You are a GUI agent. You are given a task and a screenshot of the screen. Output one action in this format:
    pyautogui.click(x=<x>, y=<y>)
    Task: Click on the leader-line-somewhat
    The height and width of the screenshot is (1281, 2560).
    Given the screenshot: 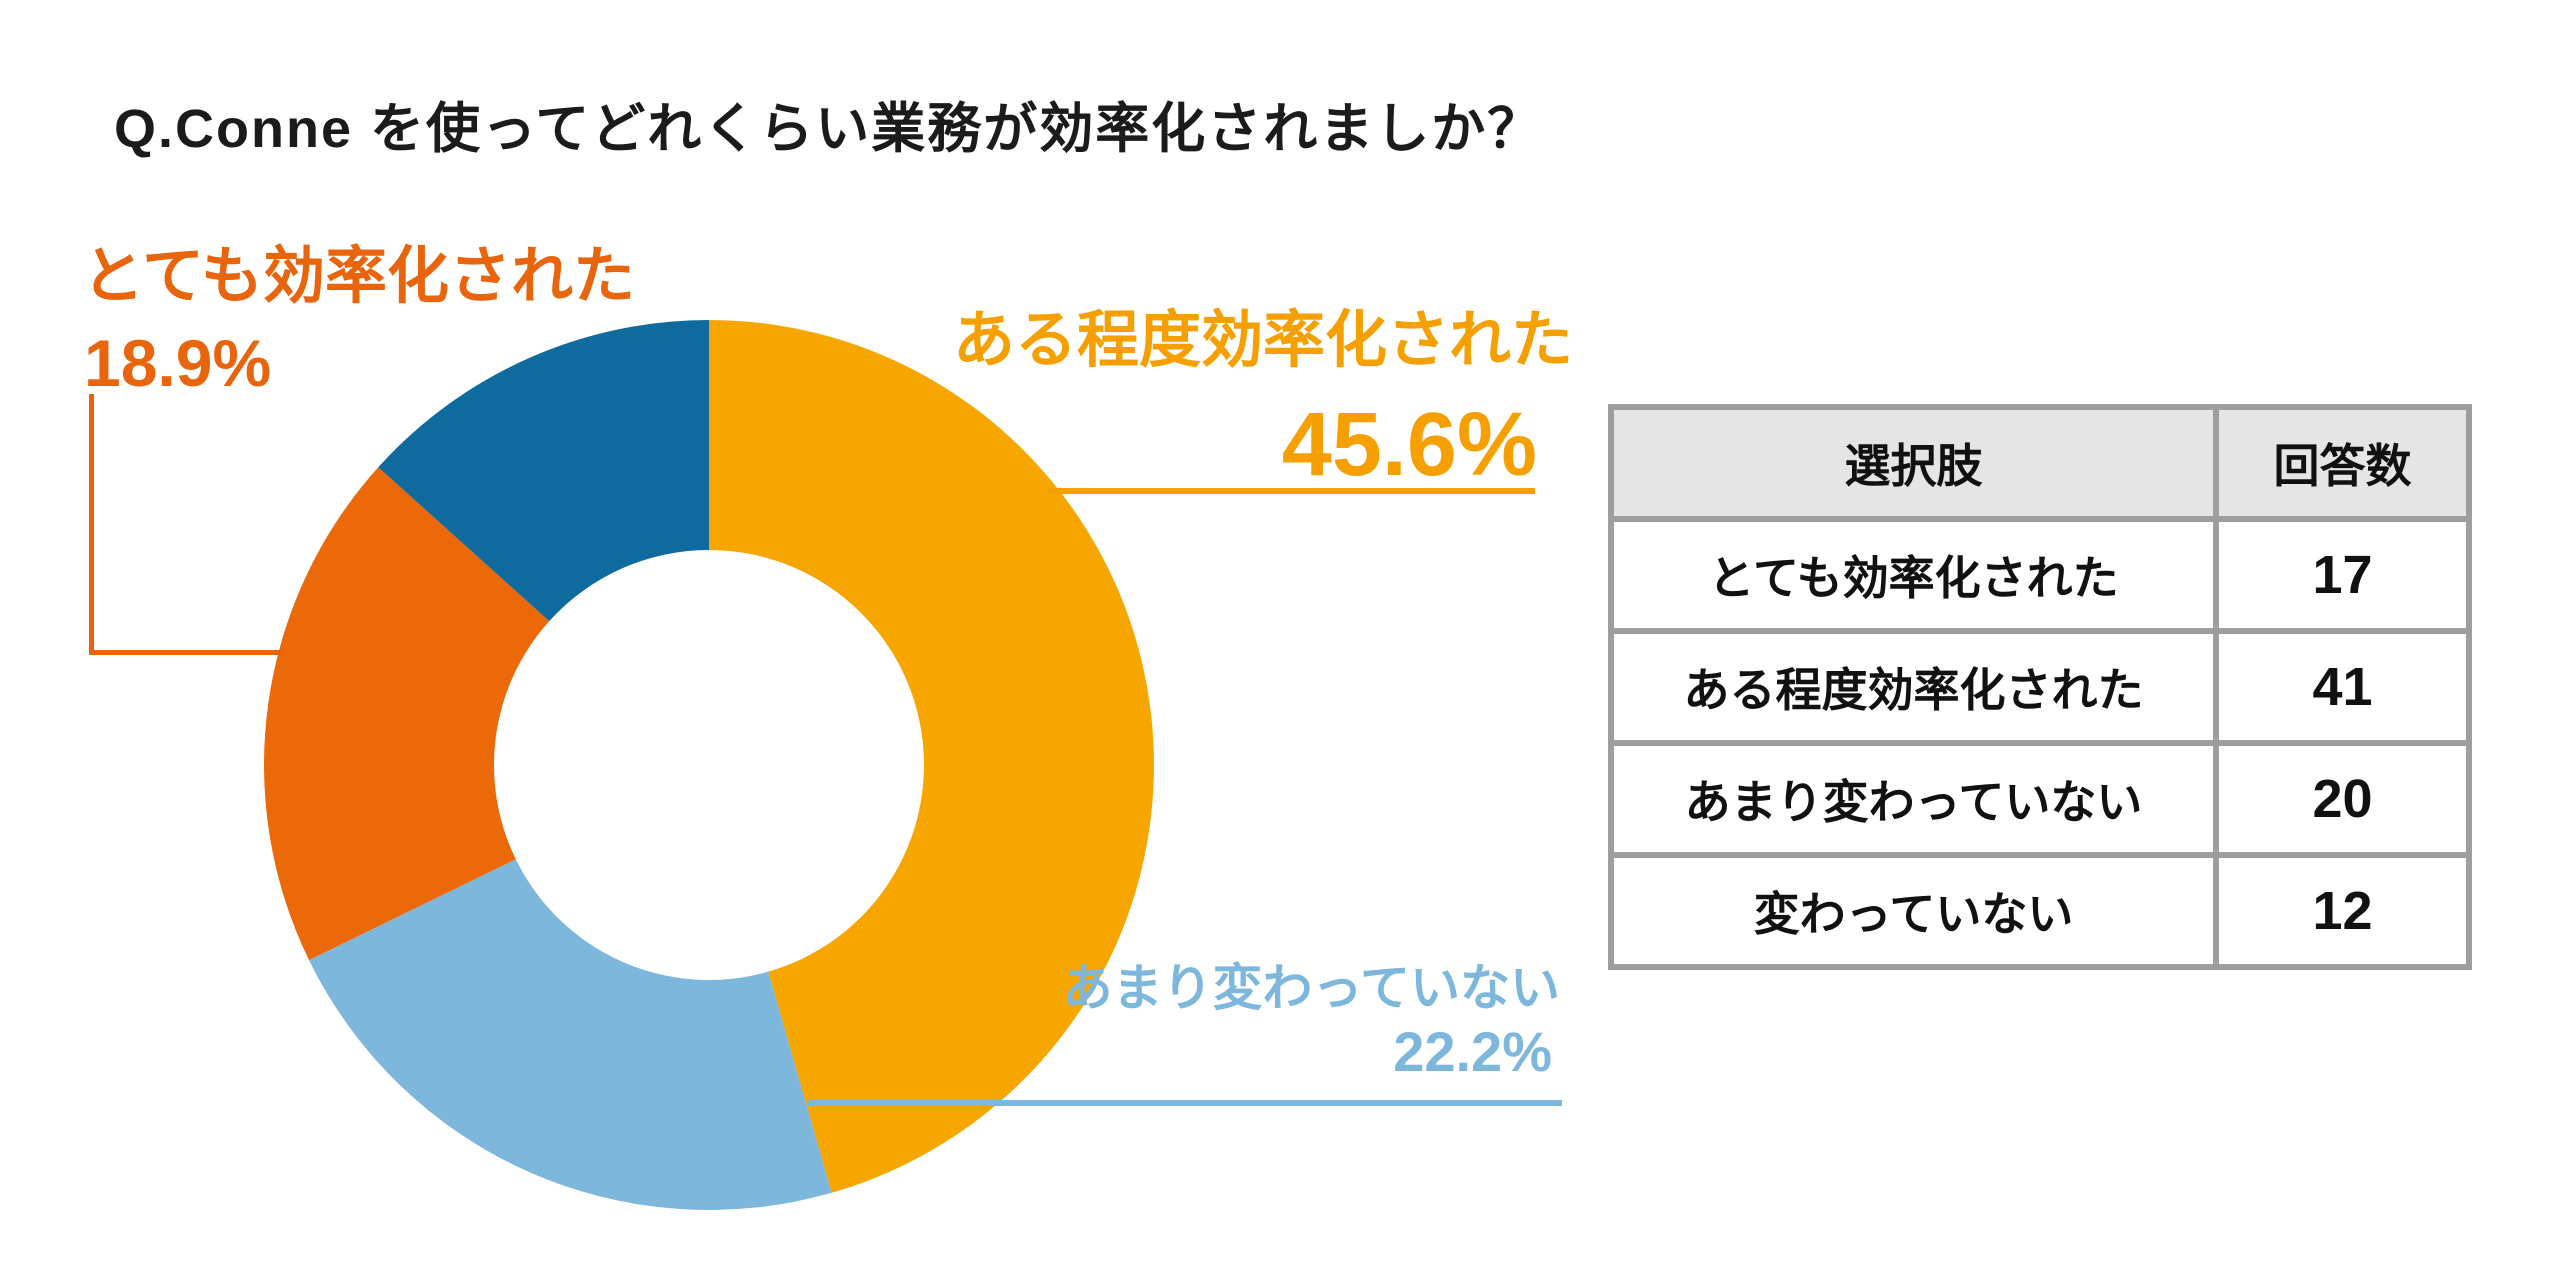 What is the action you would take?
    pyautogui.click(x=1291, y=491)
    